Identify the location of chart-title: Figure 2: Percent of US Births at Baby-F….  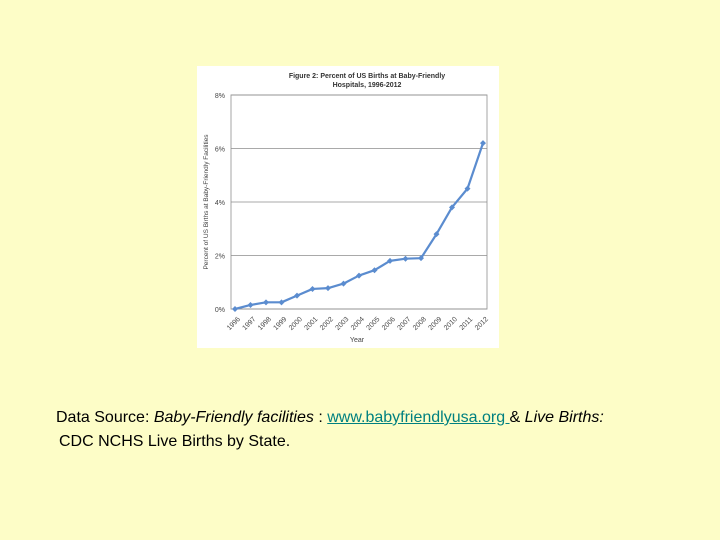
(367, 81).